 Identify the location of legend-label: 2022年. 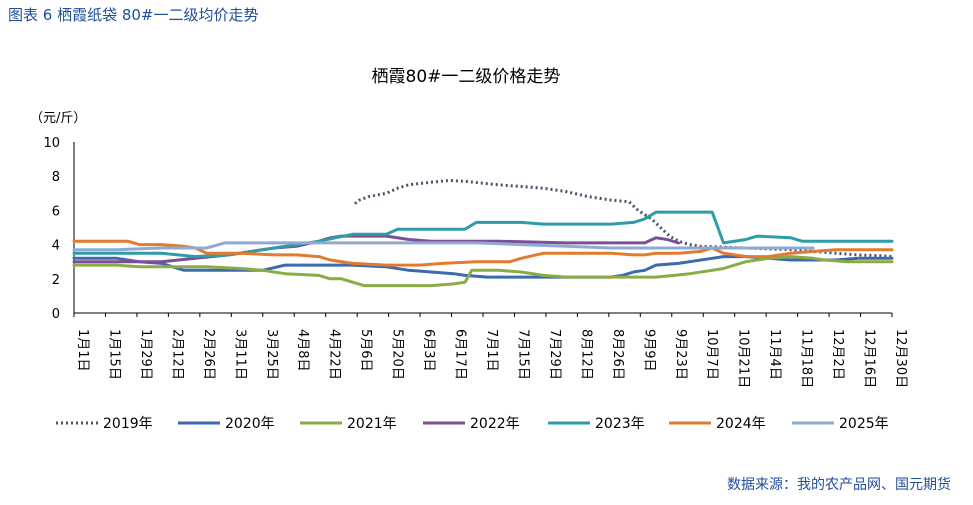
(495, 424).